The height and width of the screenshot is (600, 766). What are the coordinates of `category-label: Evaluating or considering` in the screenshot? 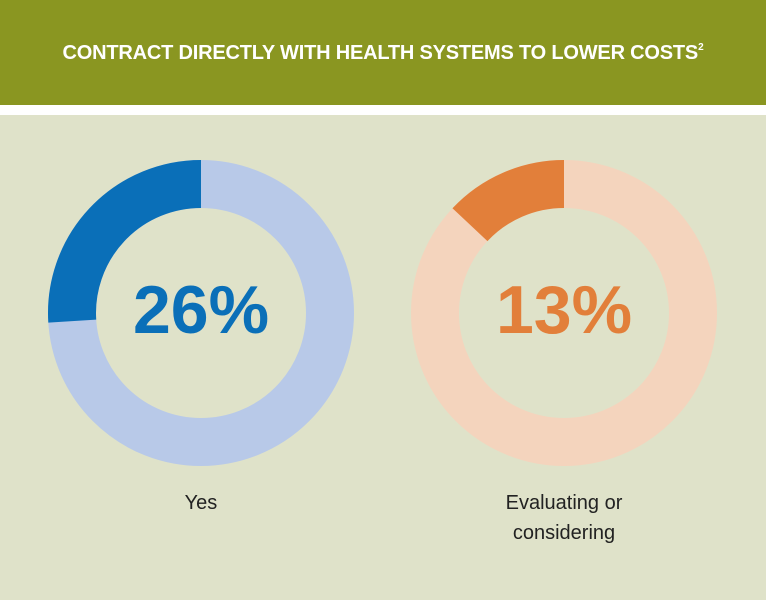 It's located at (564, 518).